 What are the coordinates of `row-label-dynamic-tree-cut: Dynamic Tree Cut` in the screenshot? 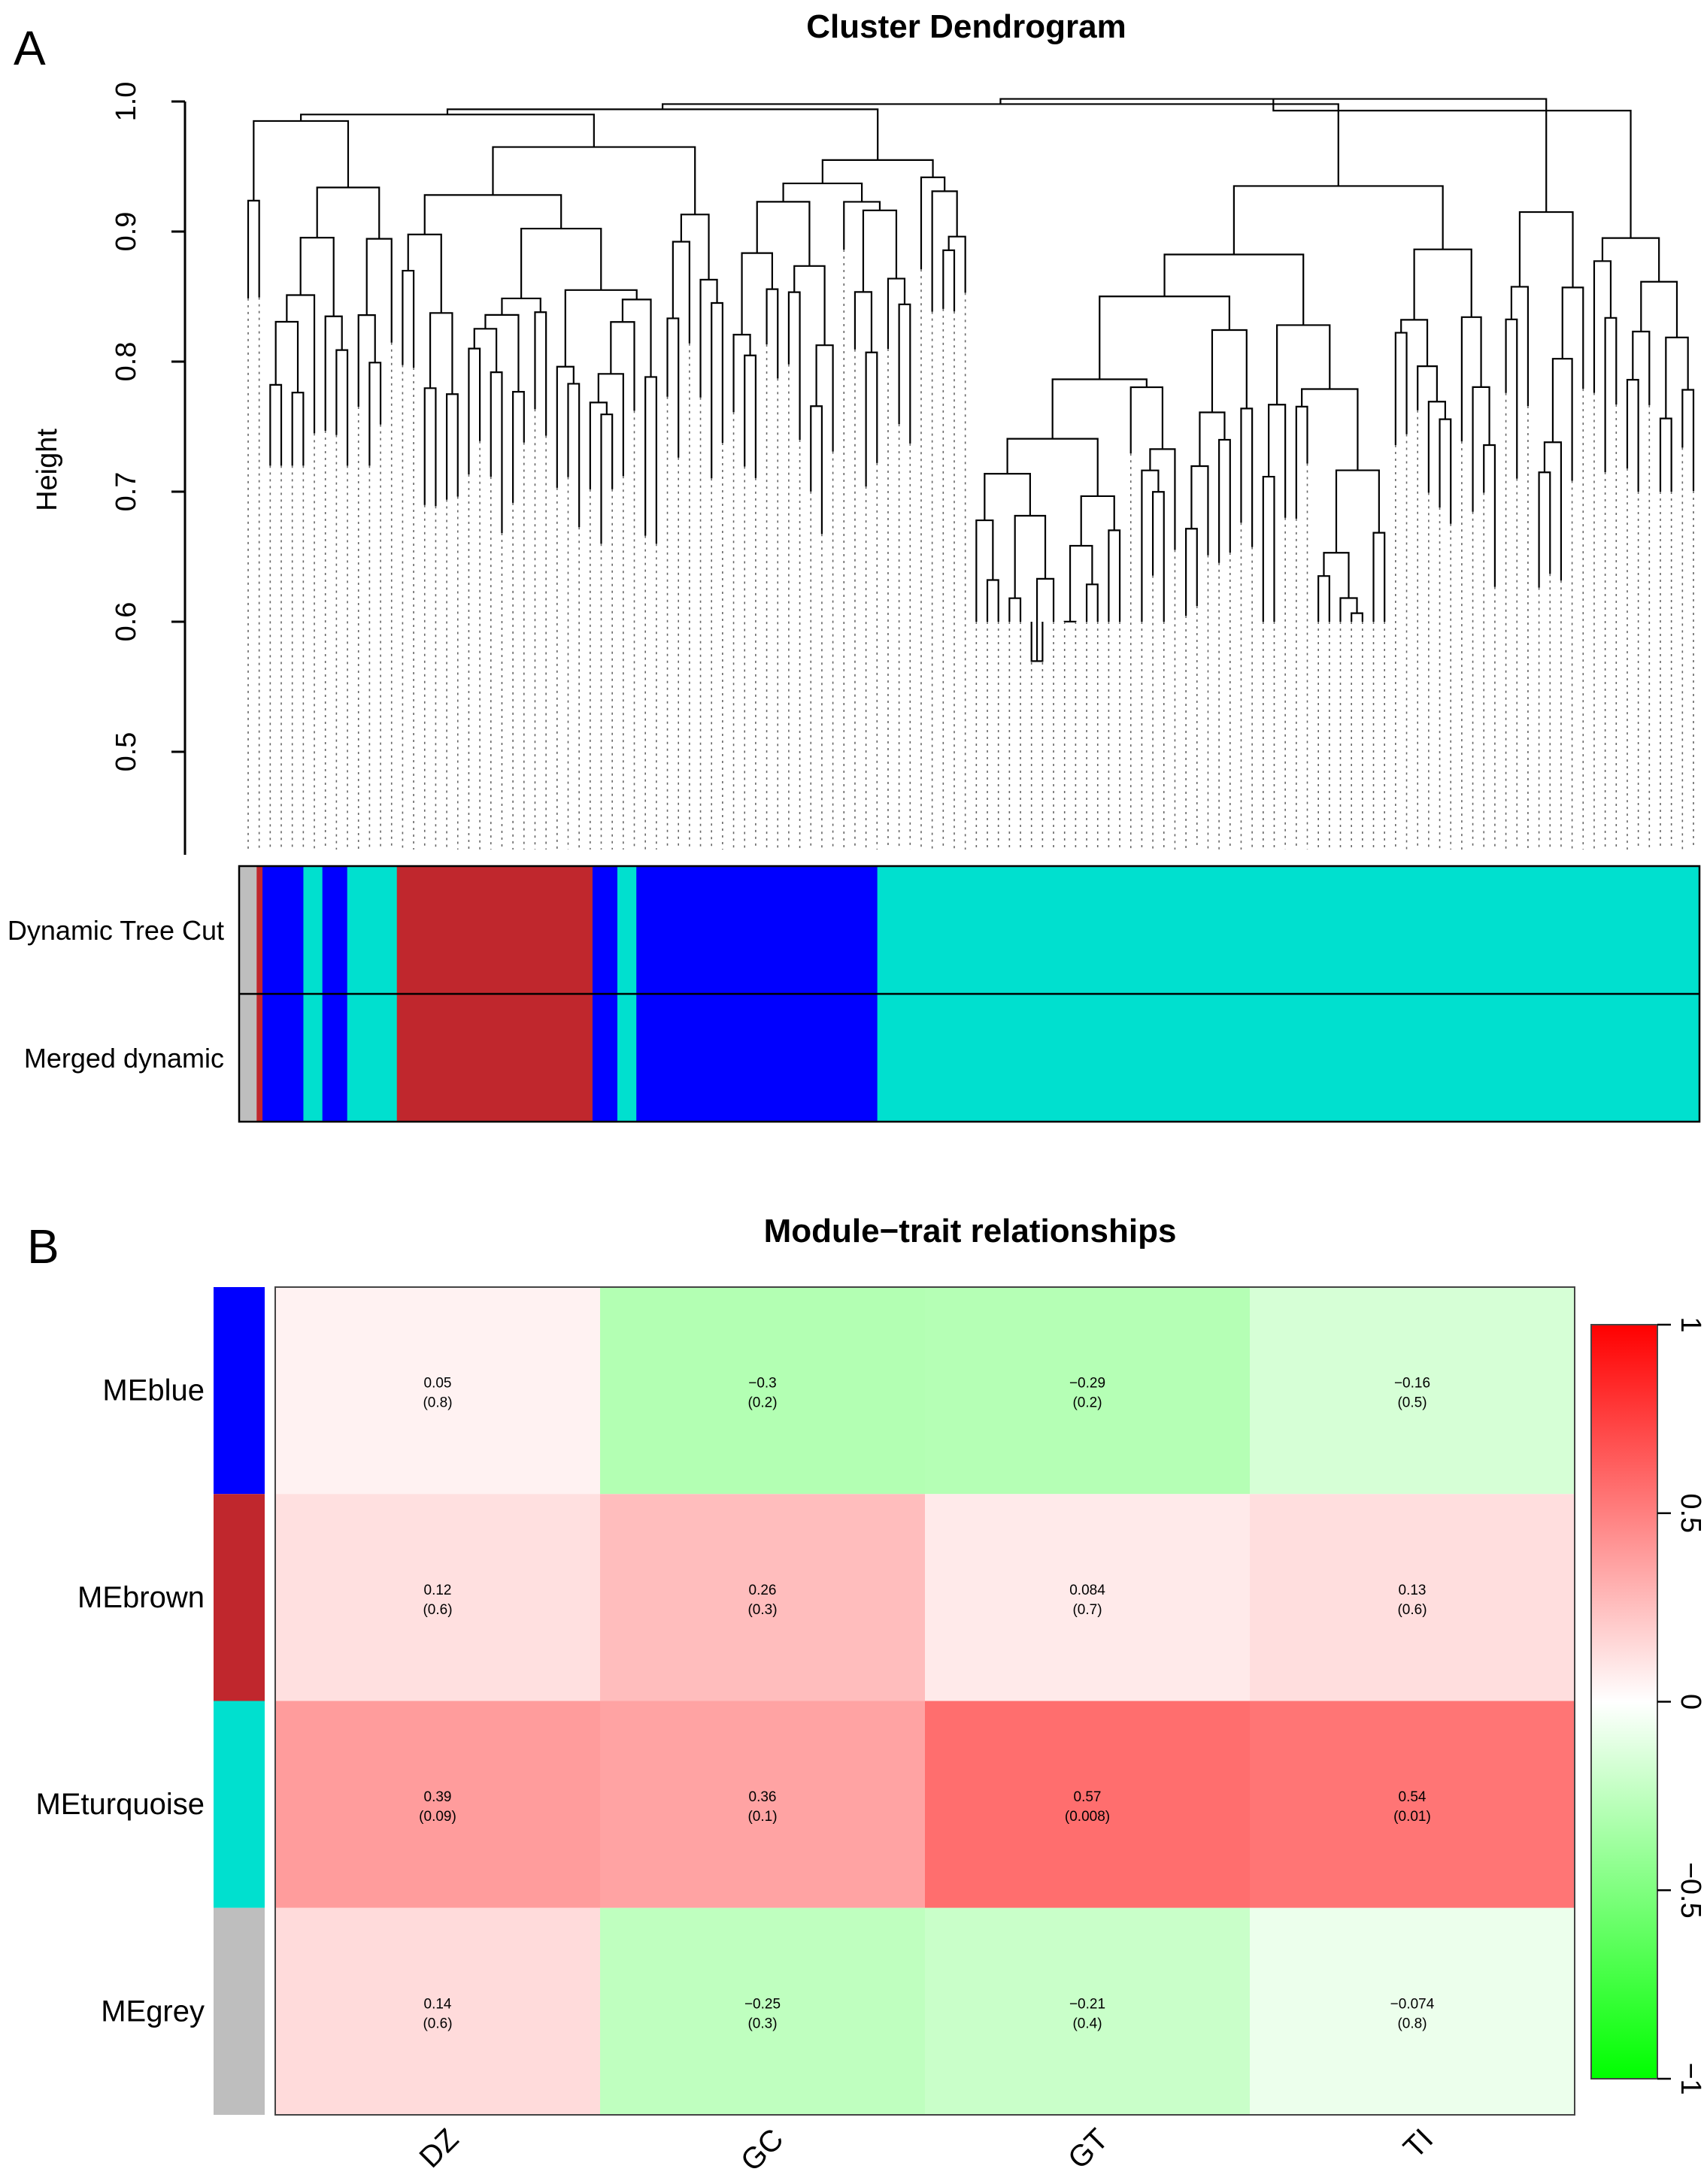 It's located at (116, 930).